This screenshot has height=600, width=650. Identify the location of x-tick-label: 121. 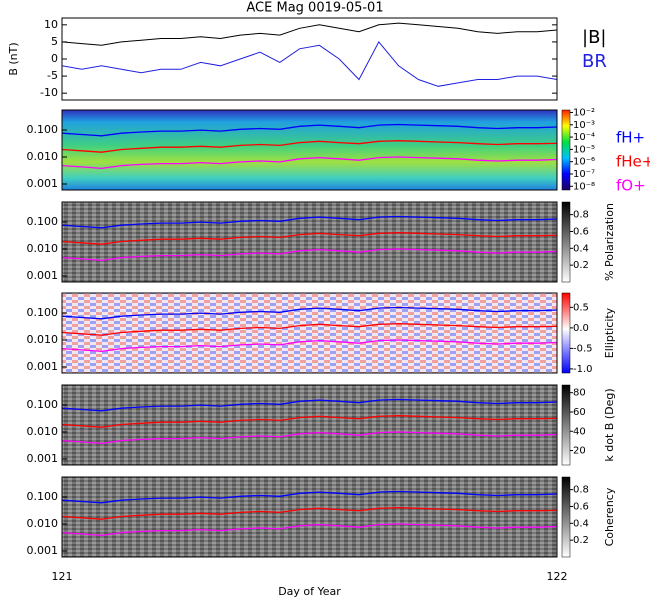
(62, 576).